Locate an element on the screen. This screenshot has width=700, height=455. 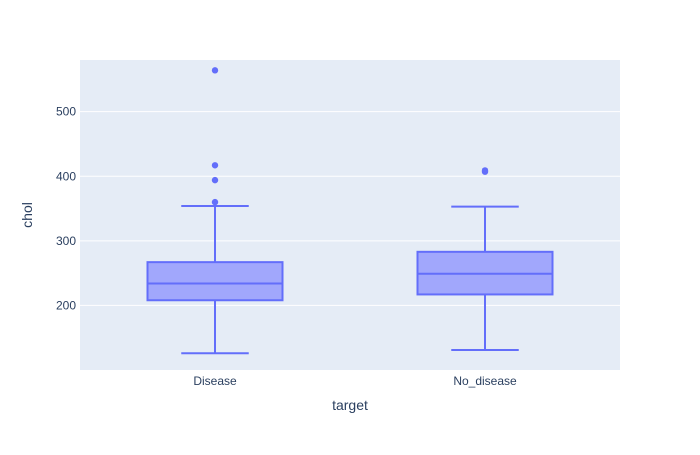
x-tick-label: No_disease is located at coordinates (485, 381).